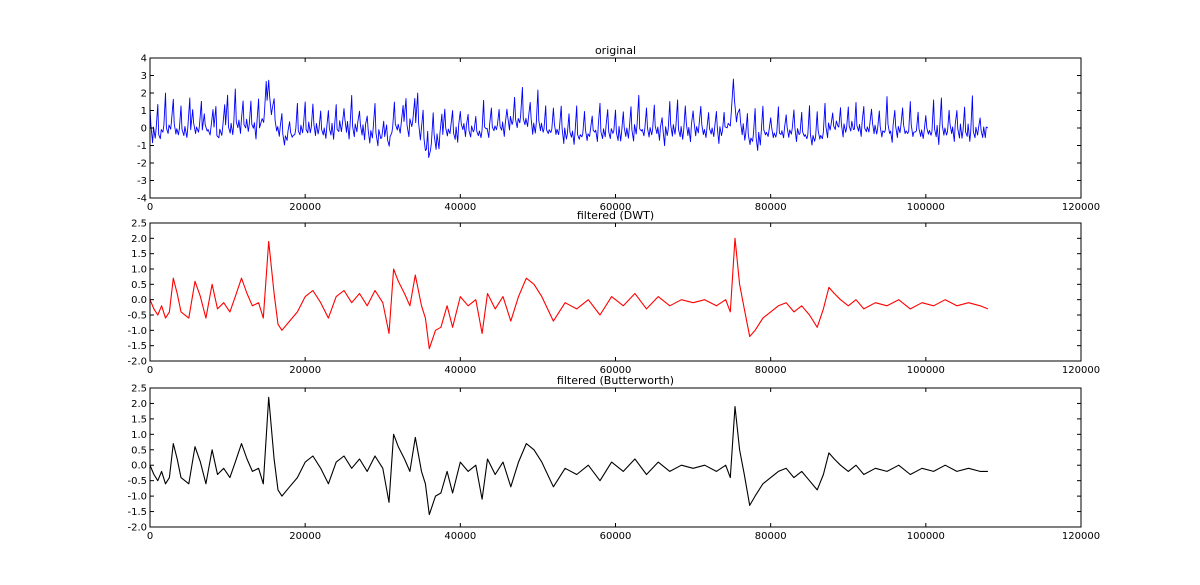 Image resolution: width=1200 pixels, height=585 pixels. What do you see at coordinates (615, 380) in the screenshot?
I see `chart-title: filtered (Butterworth)` at bounding box center [615, 380].